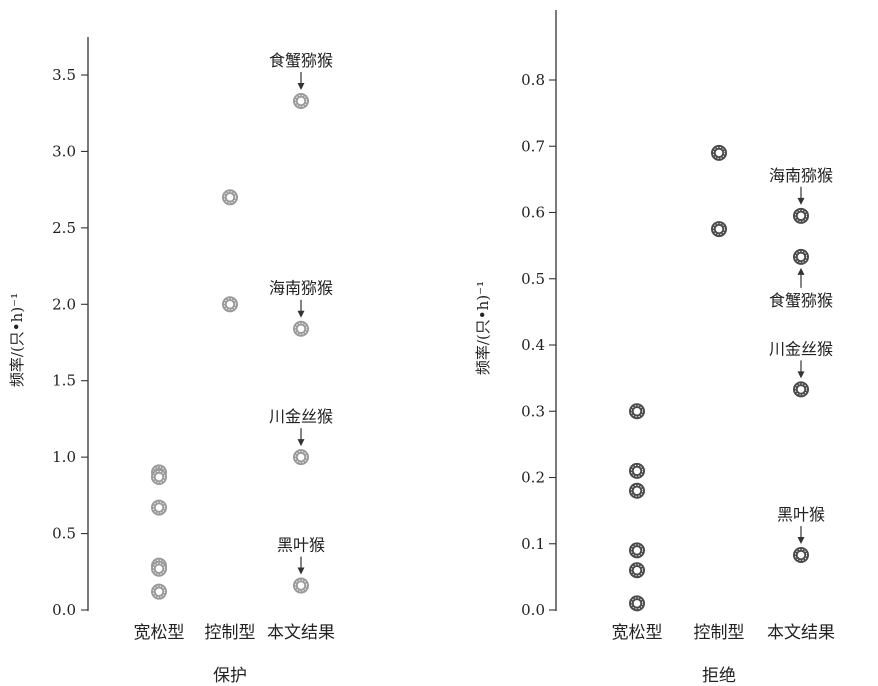 The image size is (878, 686). Describe the element at coordinates (230, 676) in the screenshot. I see `x-axis-title: 保护` at that location.